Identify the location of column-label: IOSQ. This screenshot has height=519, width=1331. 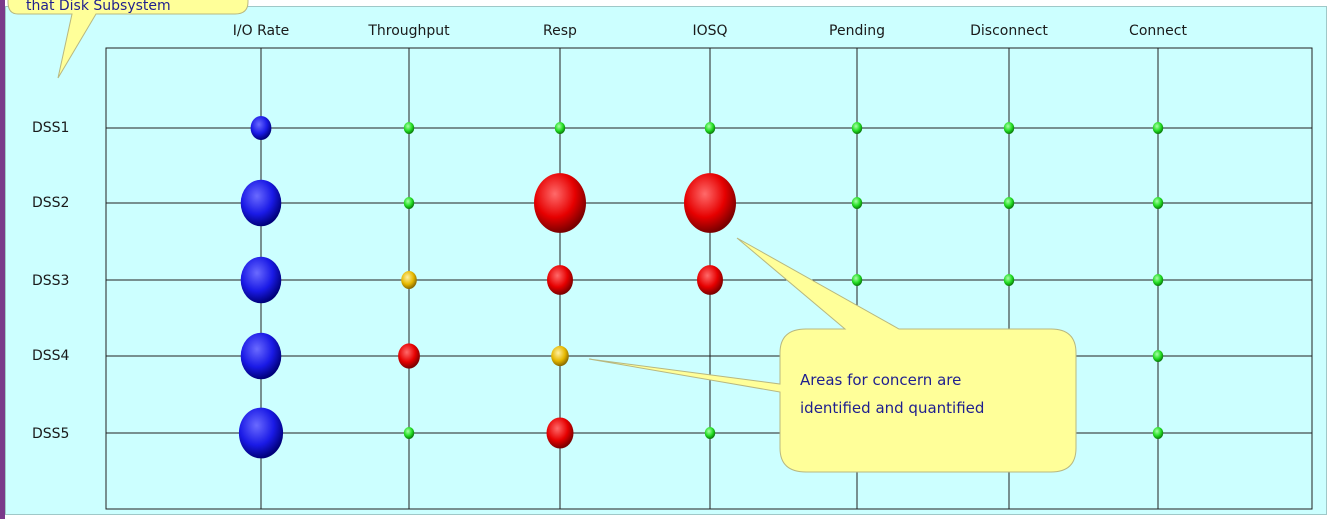
(709, 31).